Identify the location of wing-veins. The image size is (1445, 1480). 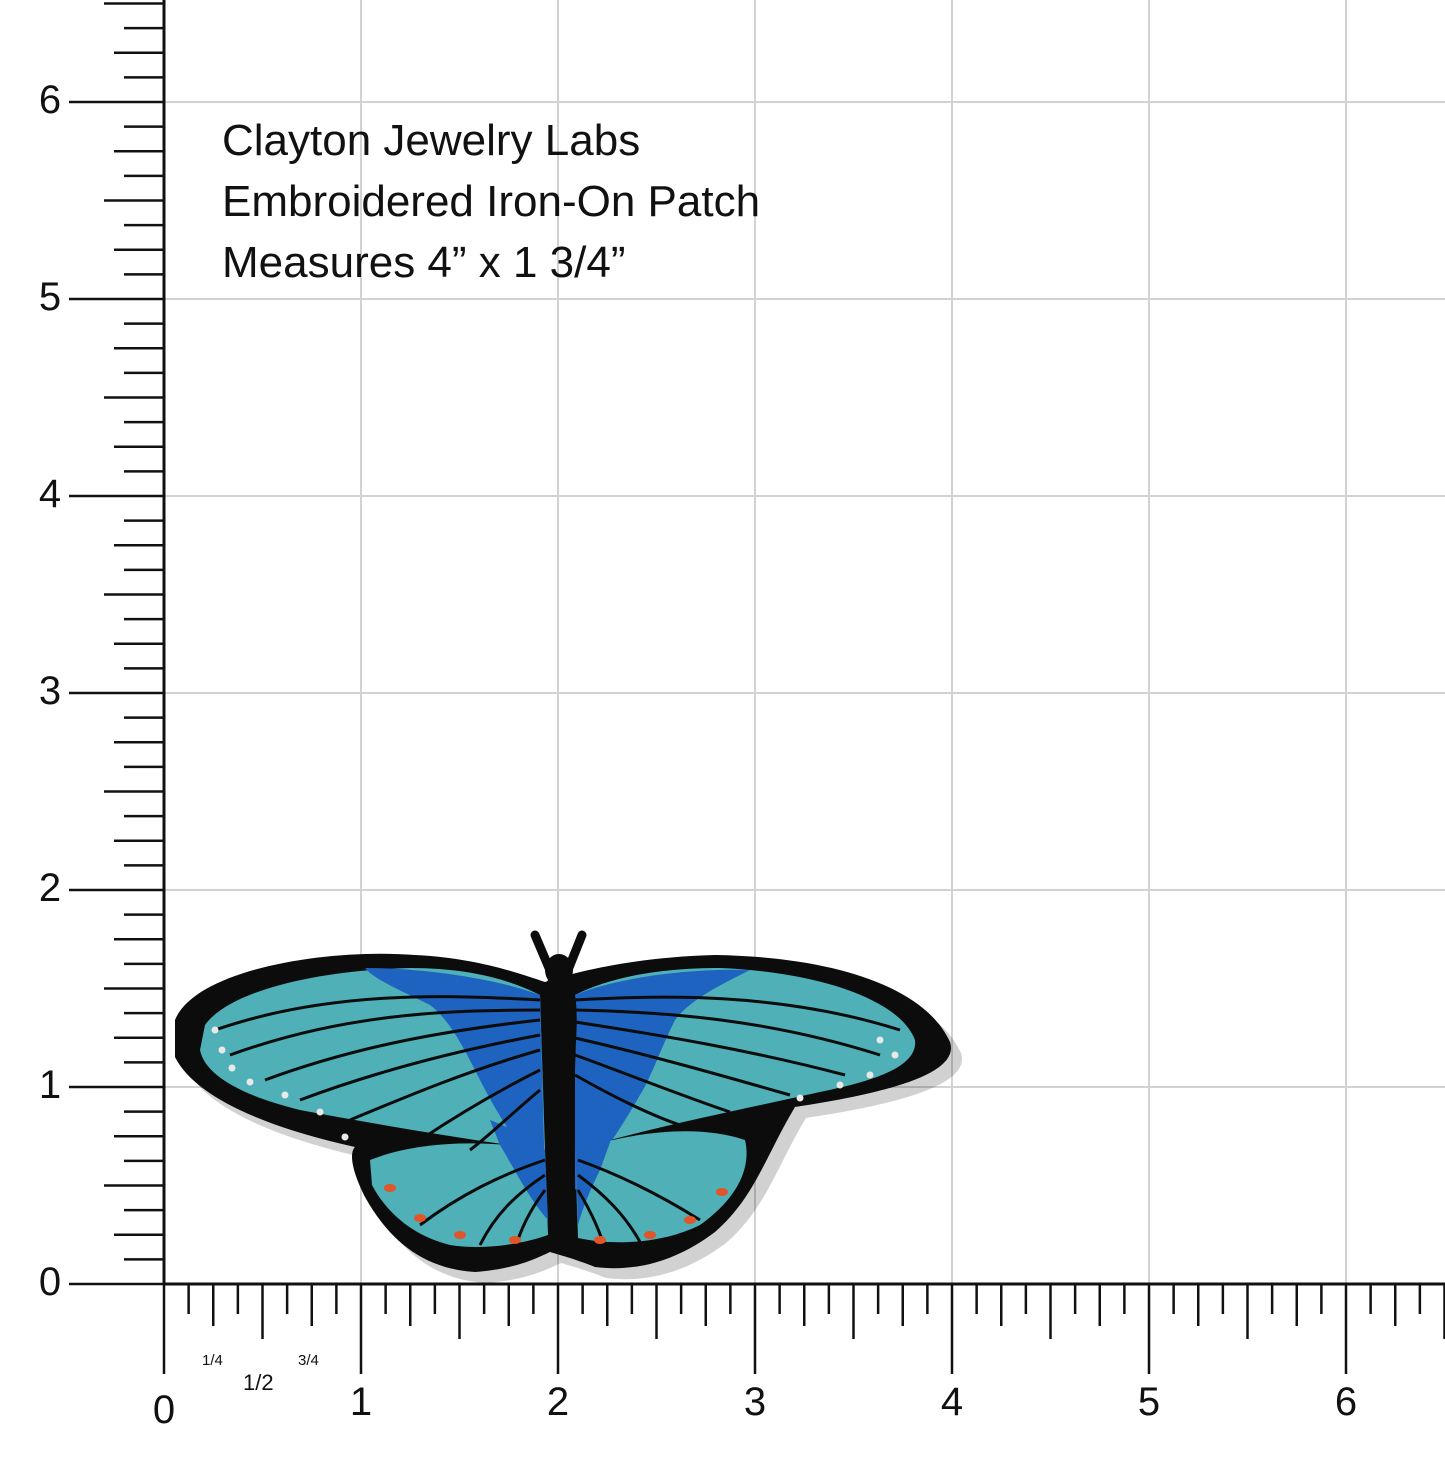
(557, 1123).